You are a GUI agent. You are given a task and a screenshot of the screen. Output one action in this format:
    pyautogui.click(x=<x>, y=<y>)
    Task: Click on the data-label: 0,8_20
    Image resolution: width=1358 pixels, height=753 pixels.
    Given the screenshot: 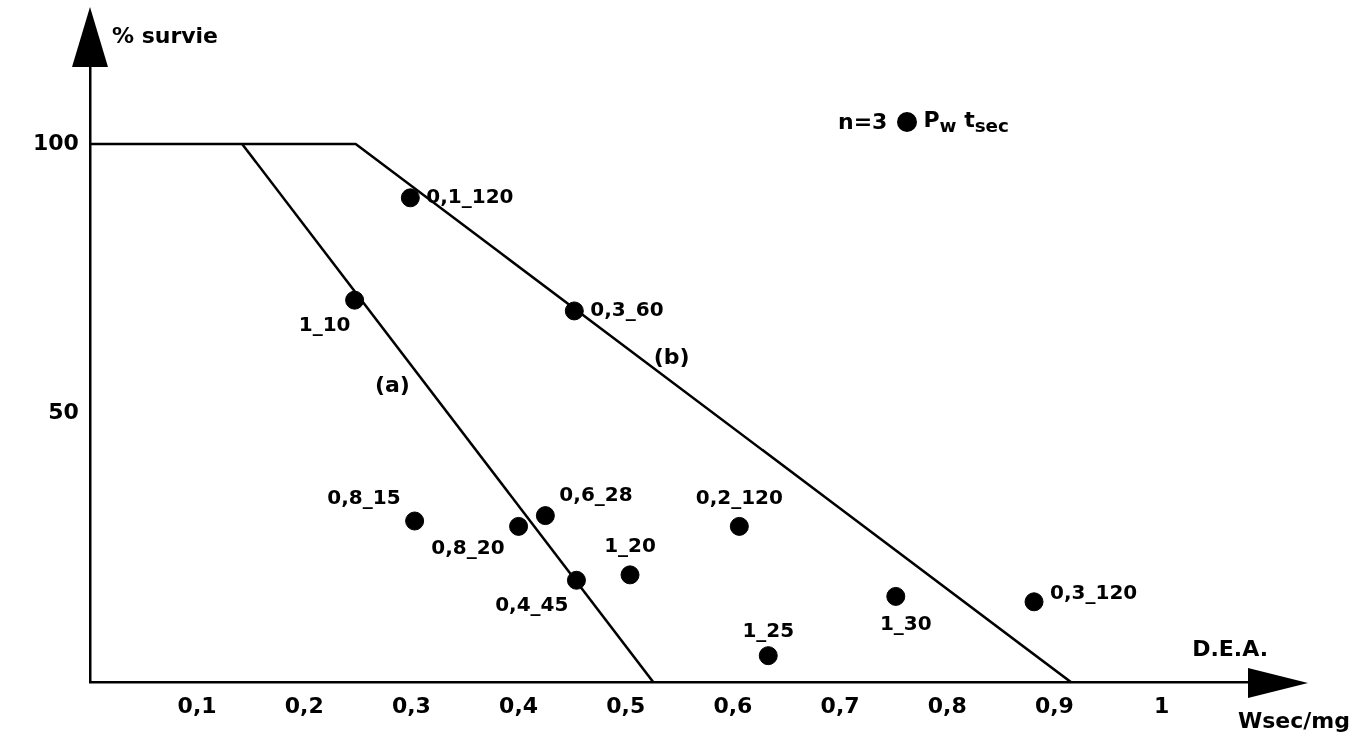 What is the action you would take?
    pyautogui.click(x=468, y=546)
    